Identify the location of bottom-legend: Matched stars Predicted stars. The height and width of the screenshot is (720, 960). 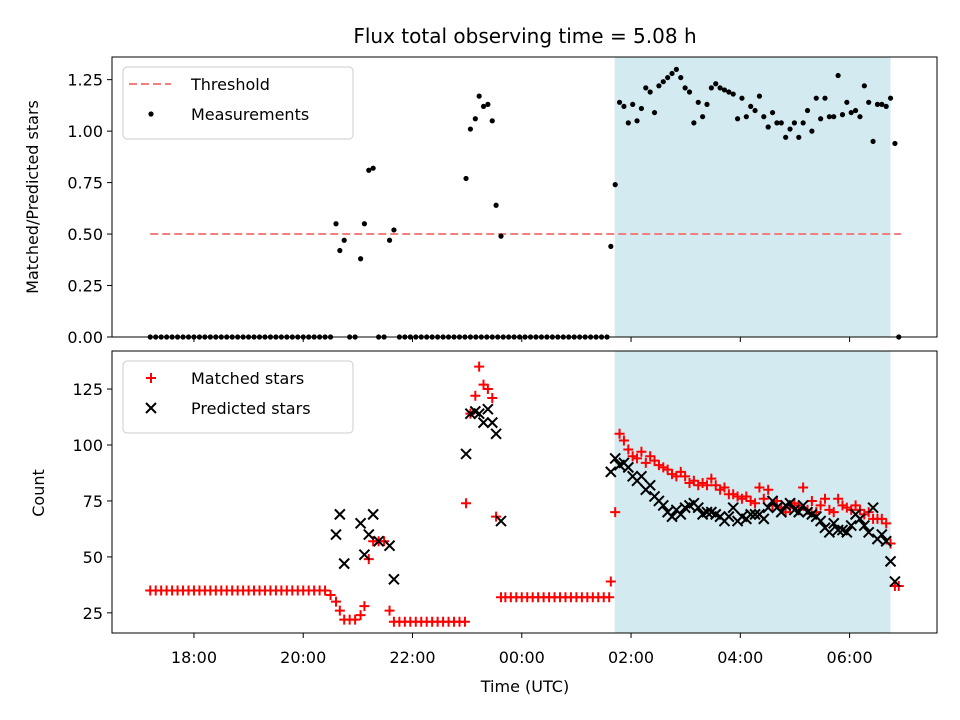
(238, 397).